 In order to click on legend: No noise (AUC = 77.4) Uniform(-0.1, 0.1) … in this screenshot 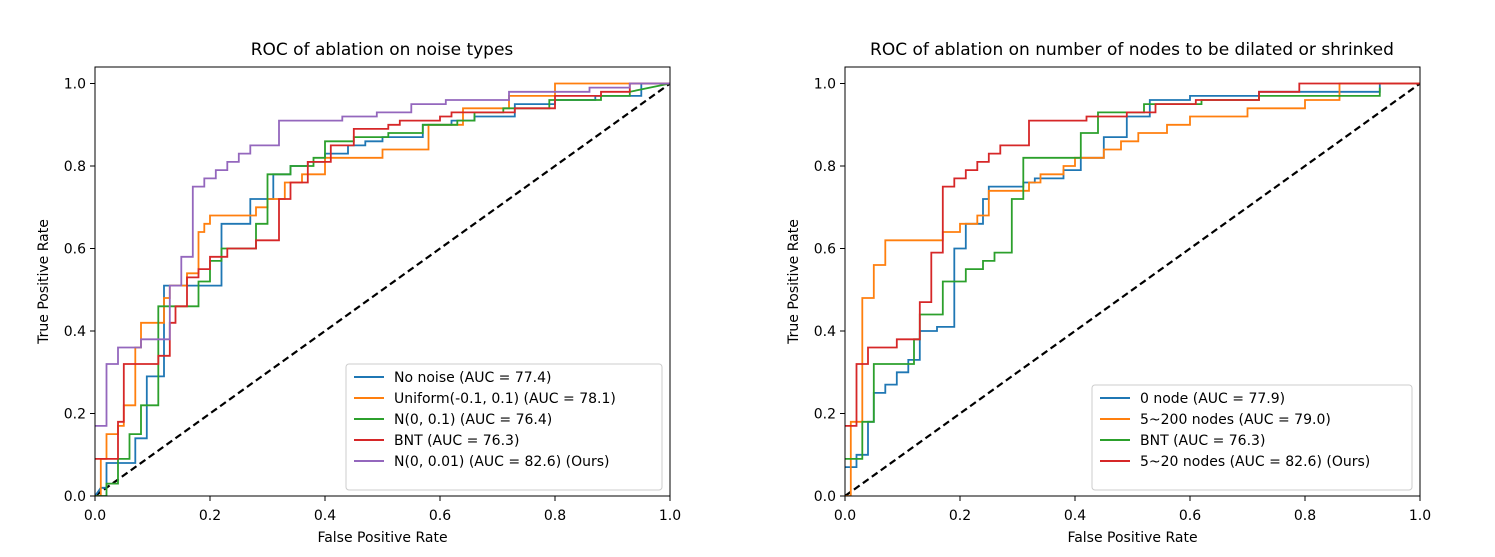, I will do `click(504, 427)`.